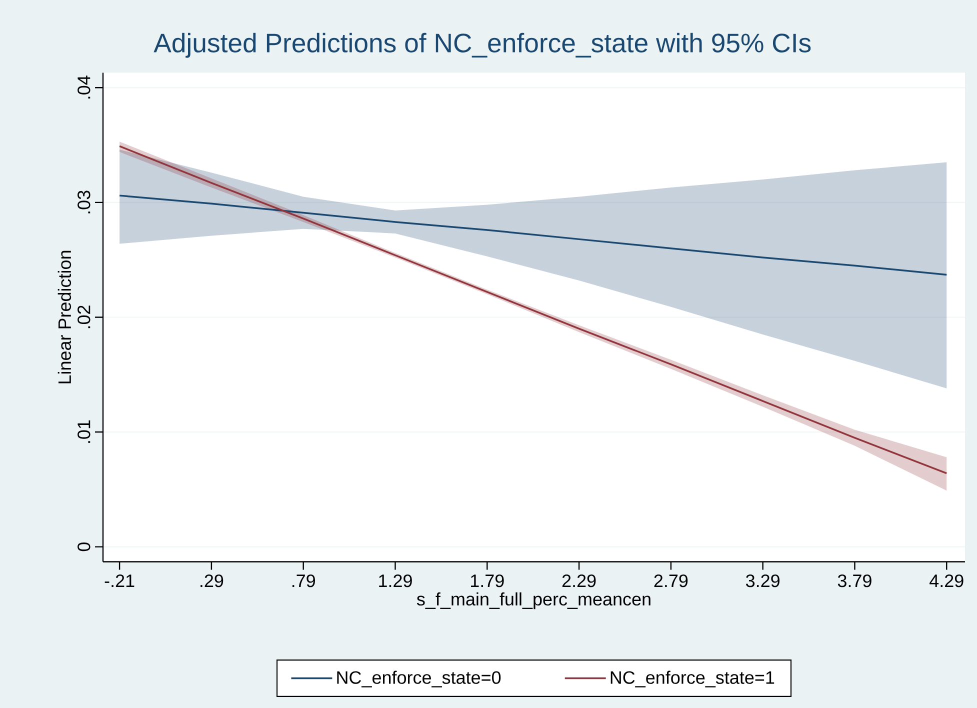 The image size is (977, 708). Describe the element at coordinates (482, 45) in the screenshot. I see `chart-title: Adjusted Predictions of NC_enforce_state with 95% CIs` at that location.